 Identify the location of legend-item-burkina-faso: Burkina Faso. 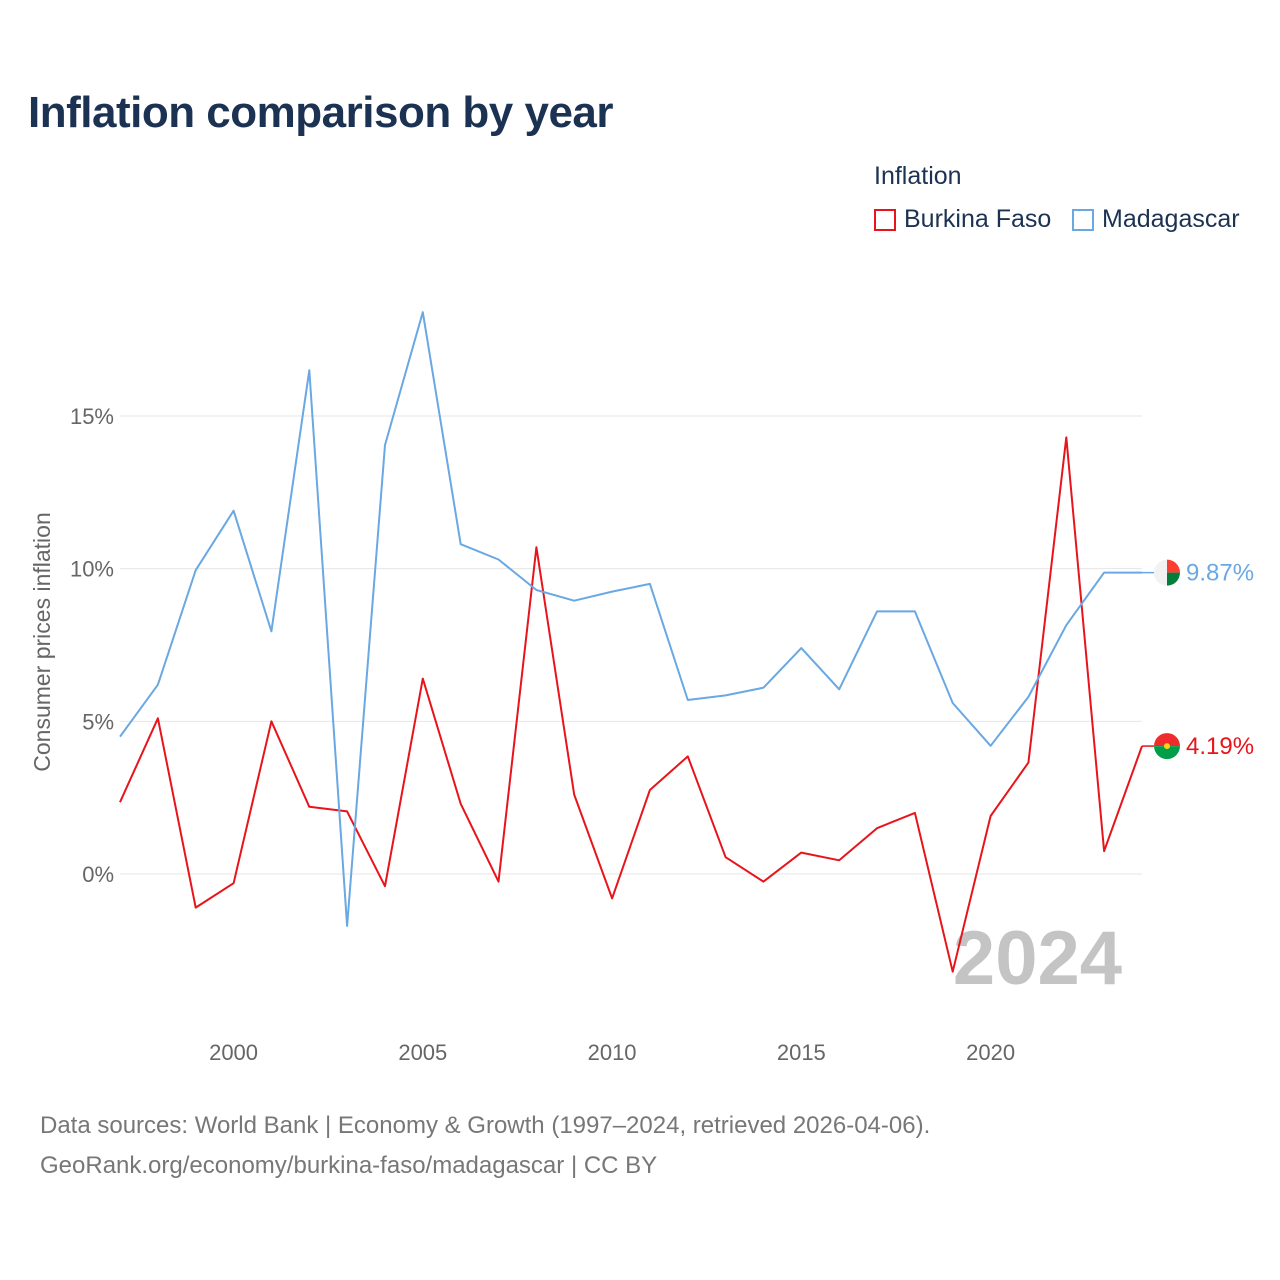
(962, 219).